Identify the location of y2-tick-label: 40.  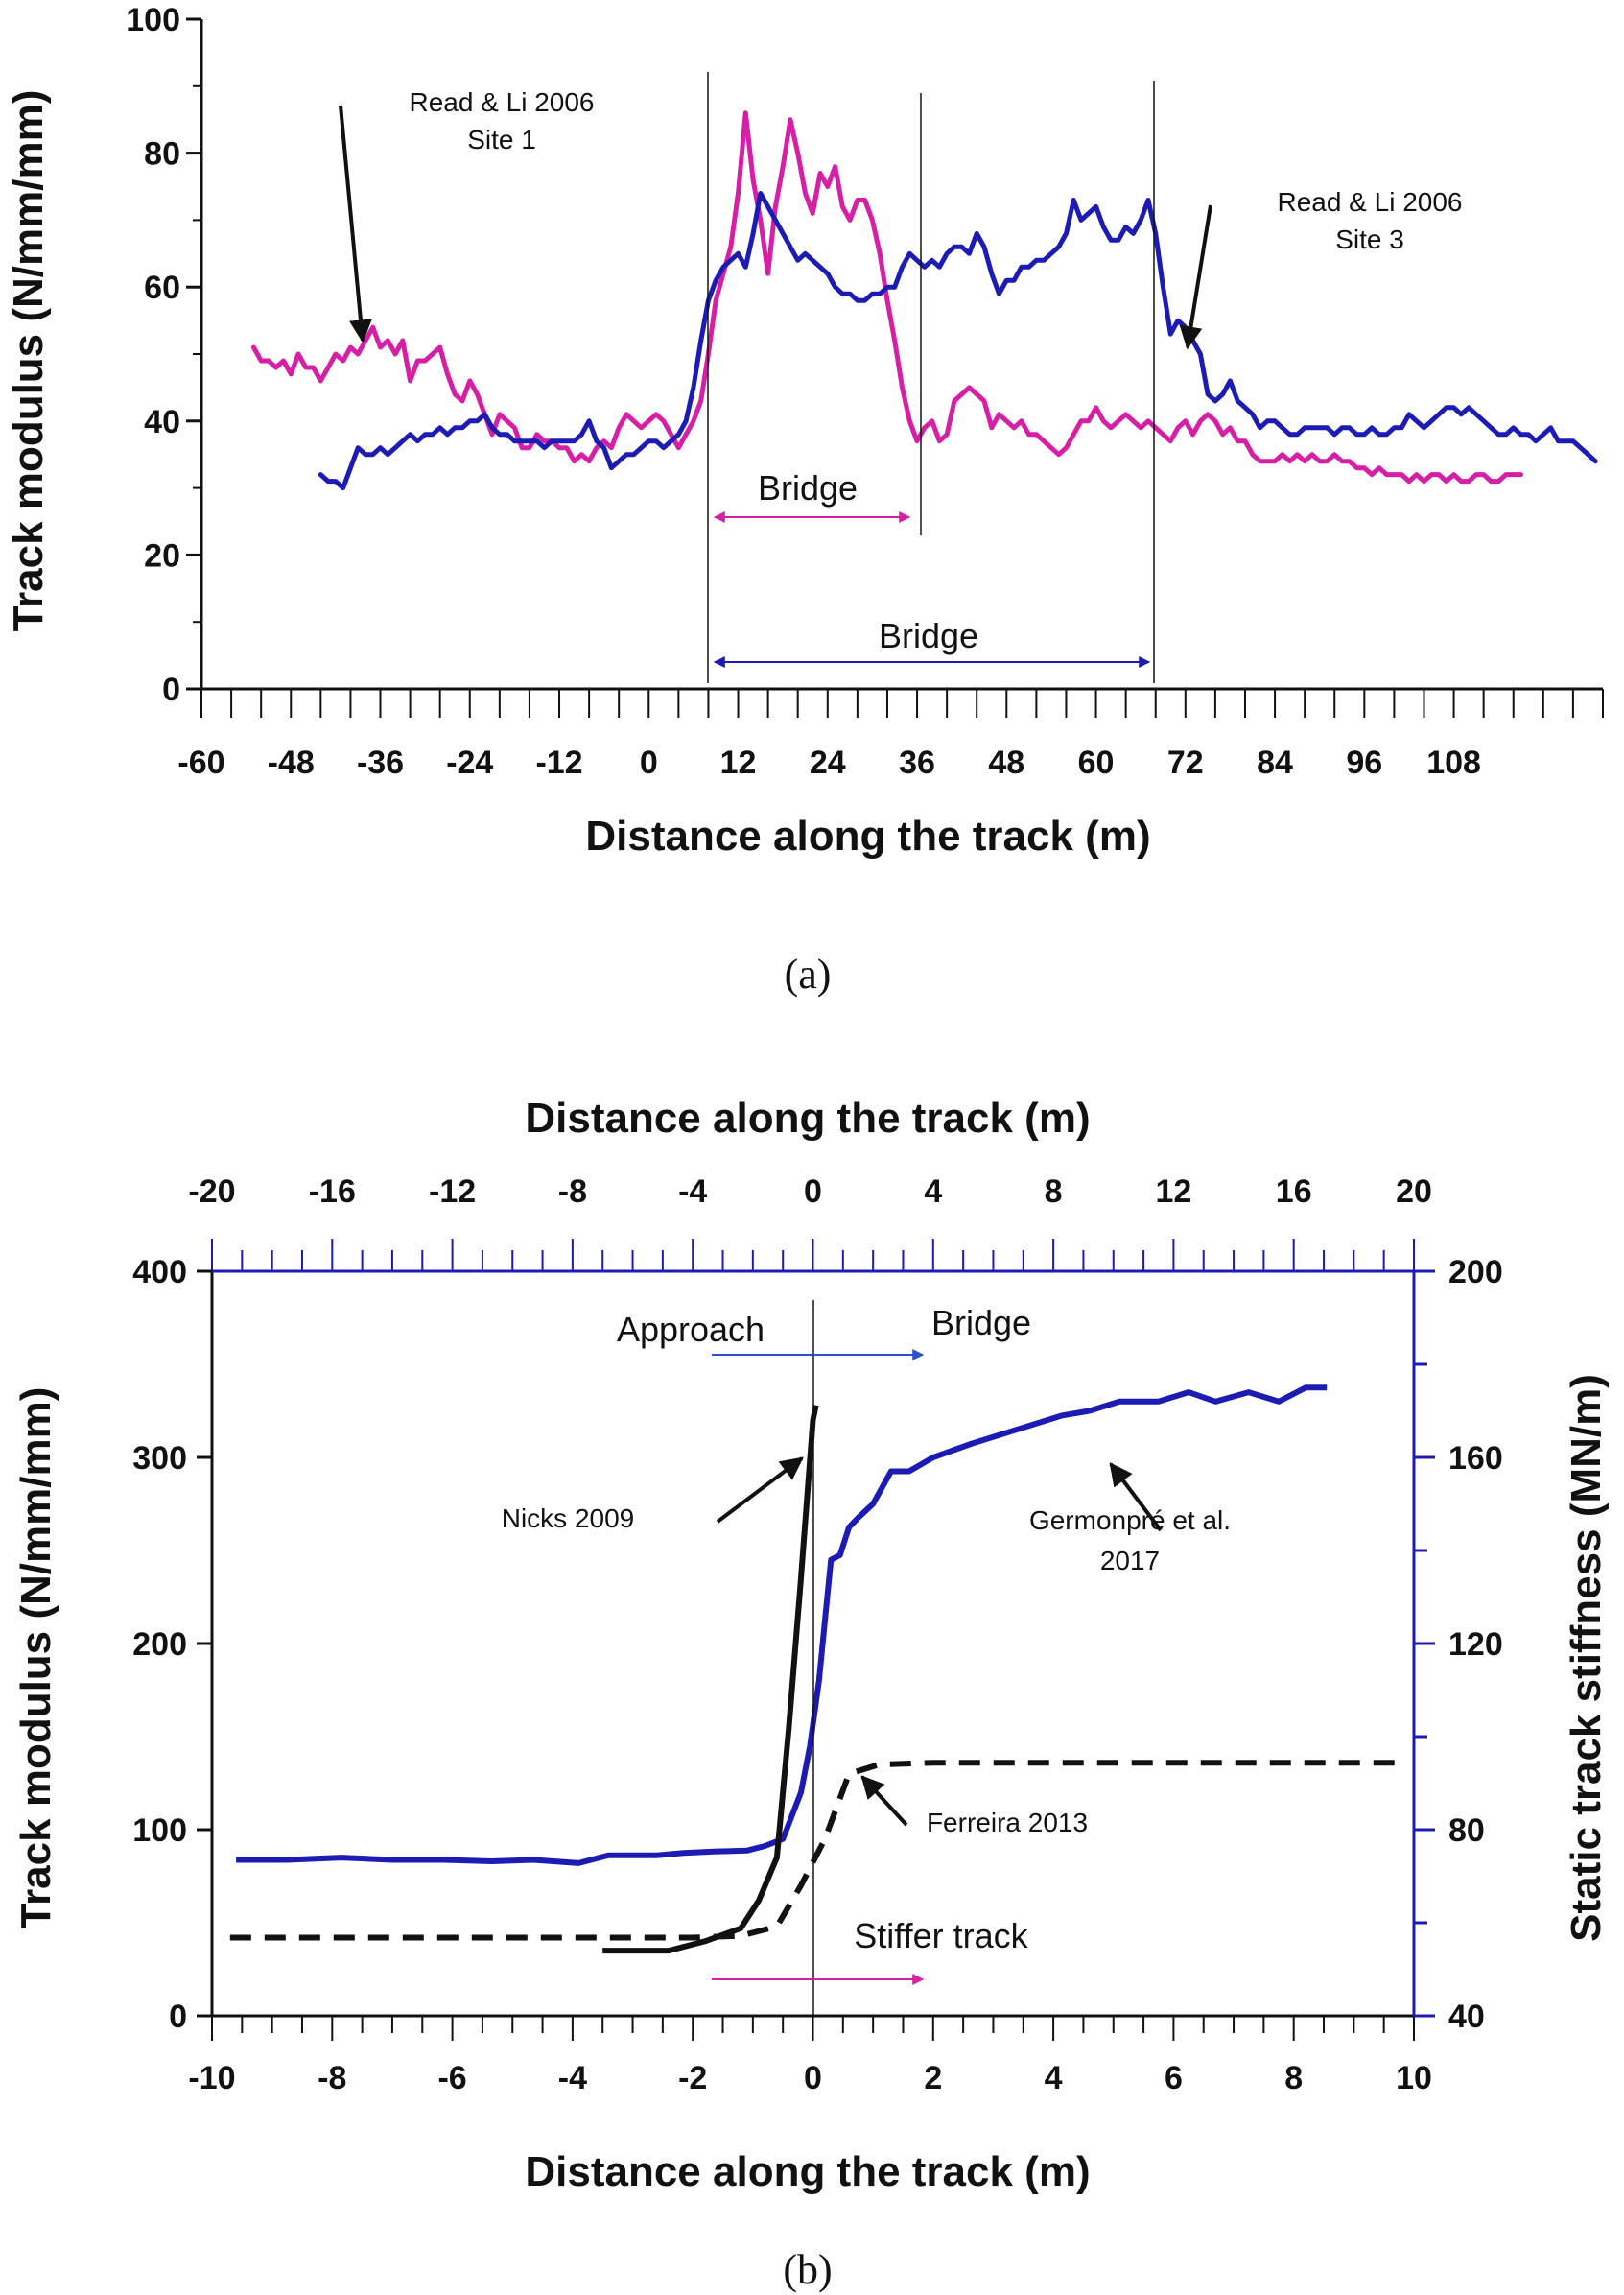
(1466, 2017).